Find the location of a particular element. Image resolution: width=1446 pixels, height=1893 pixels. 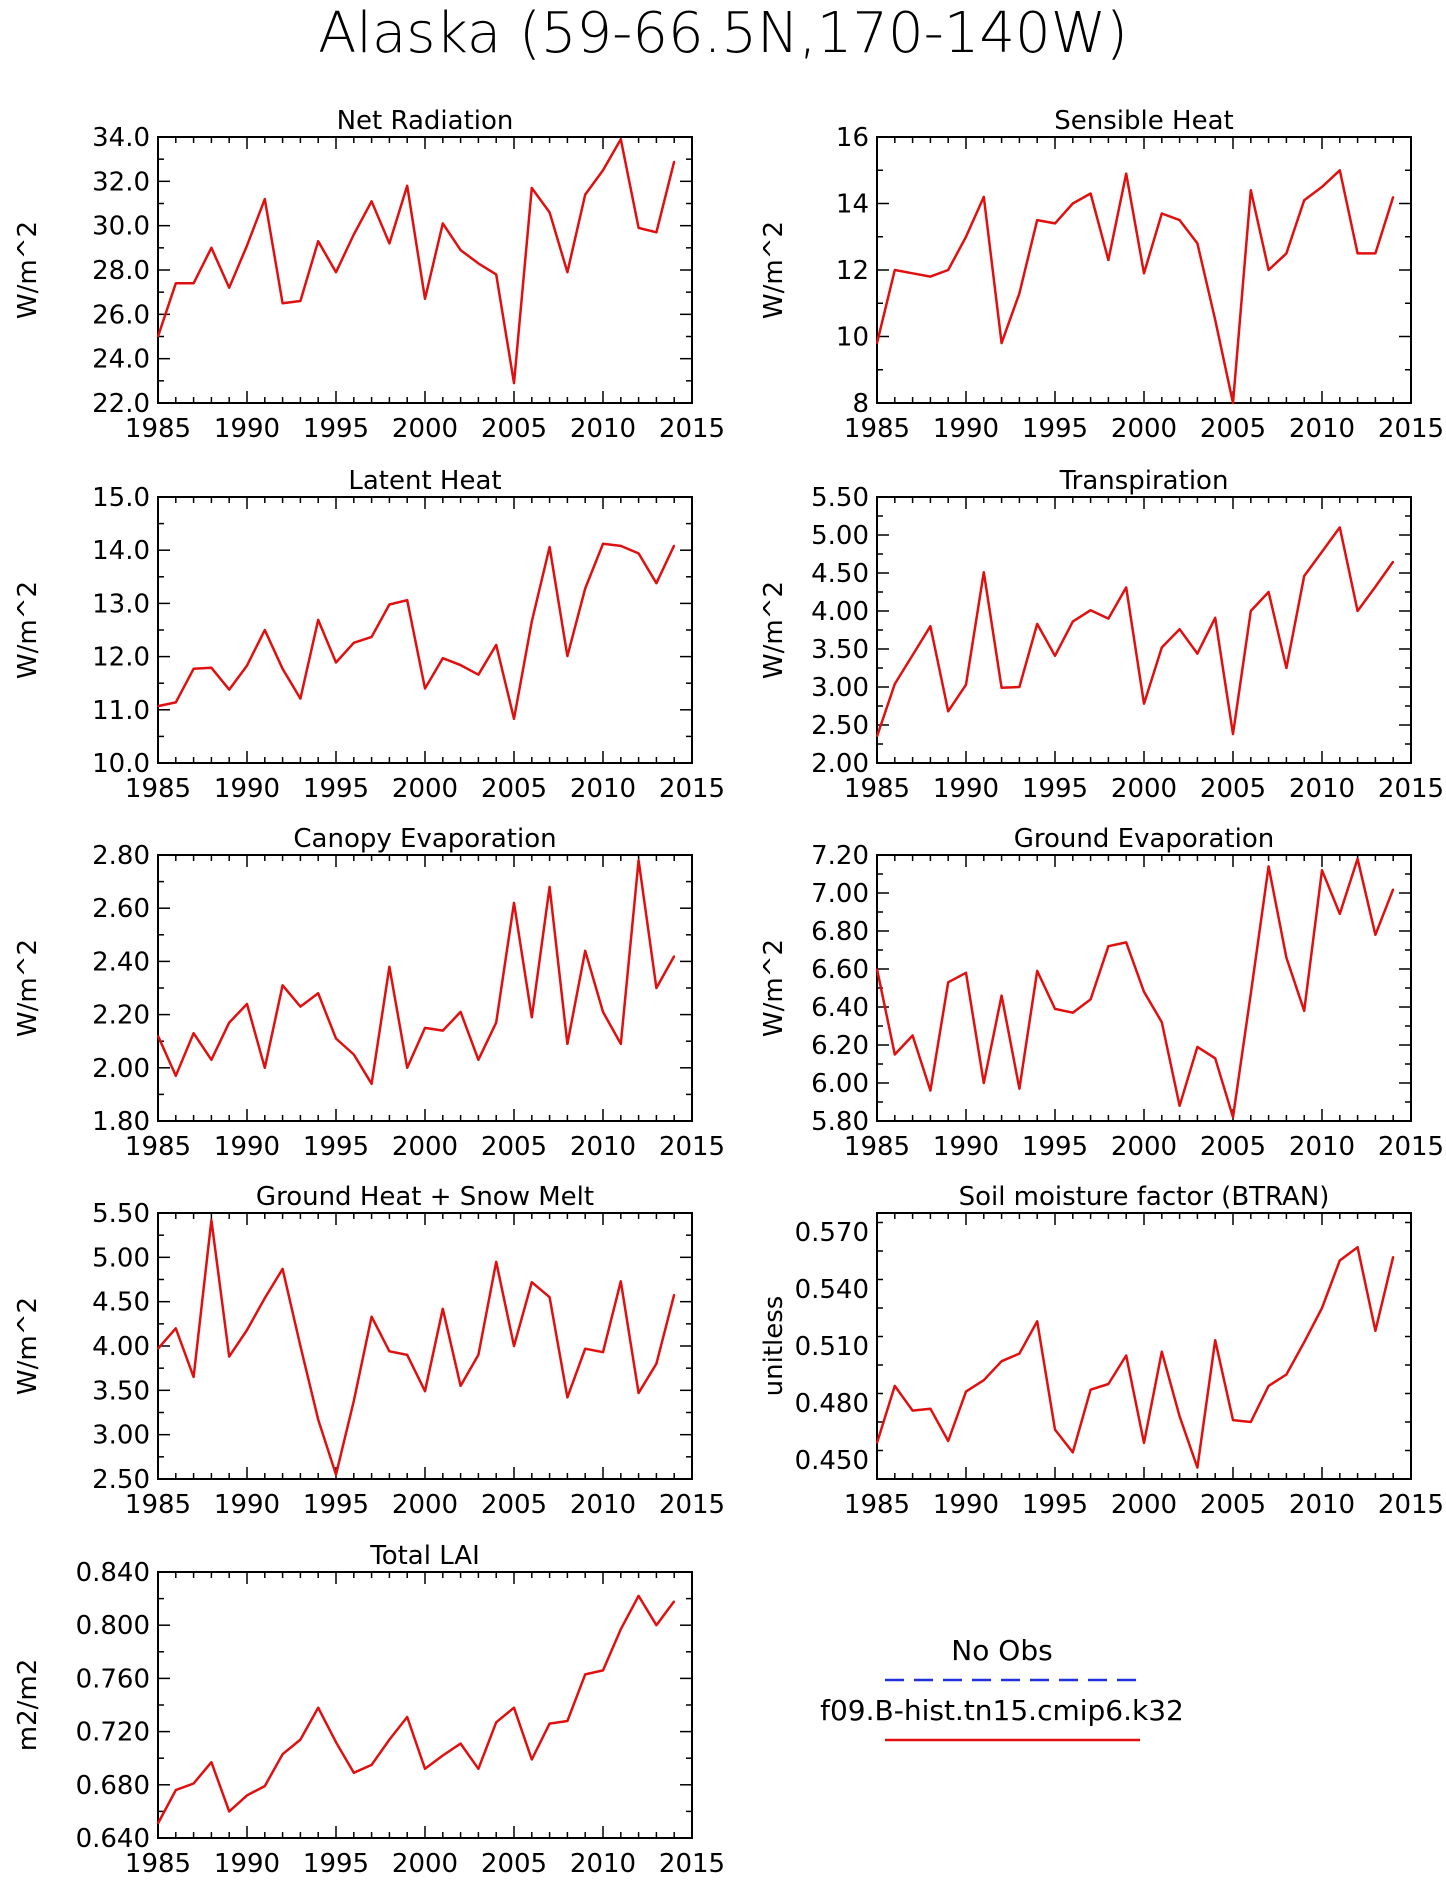

y-tick-label: 2.60 is located at coordinates (121, 909).